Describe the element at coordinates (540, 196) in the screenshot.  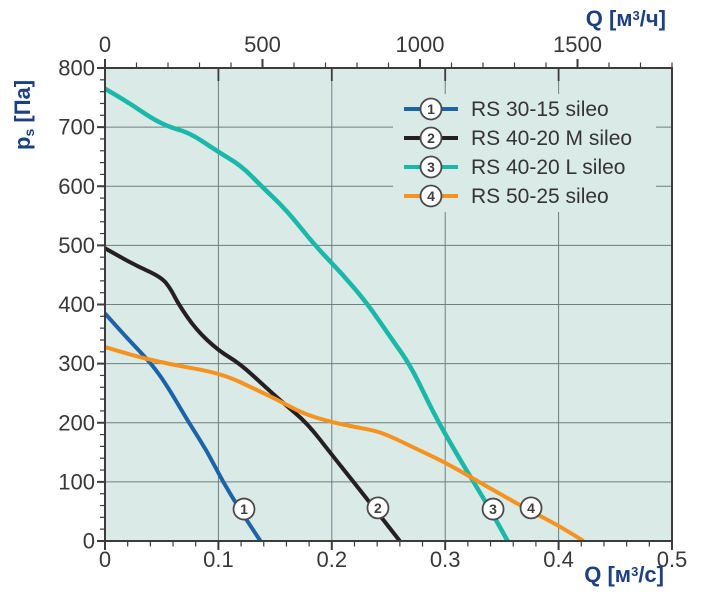
I see `legend-label: RS 50-25 sileo` at that location.